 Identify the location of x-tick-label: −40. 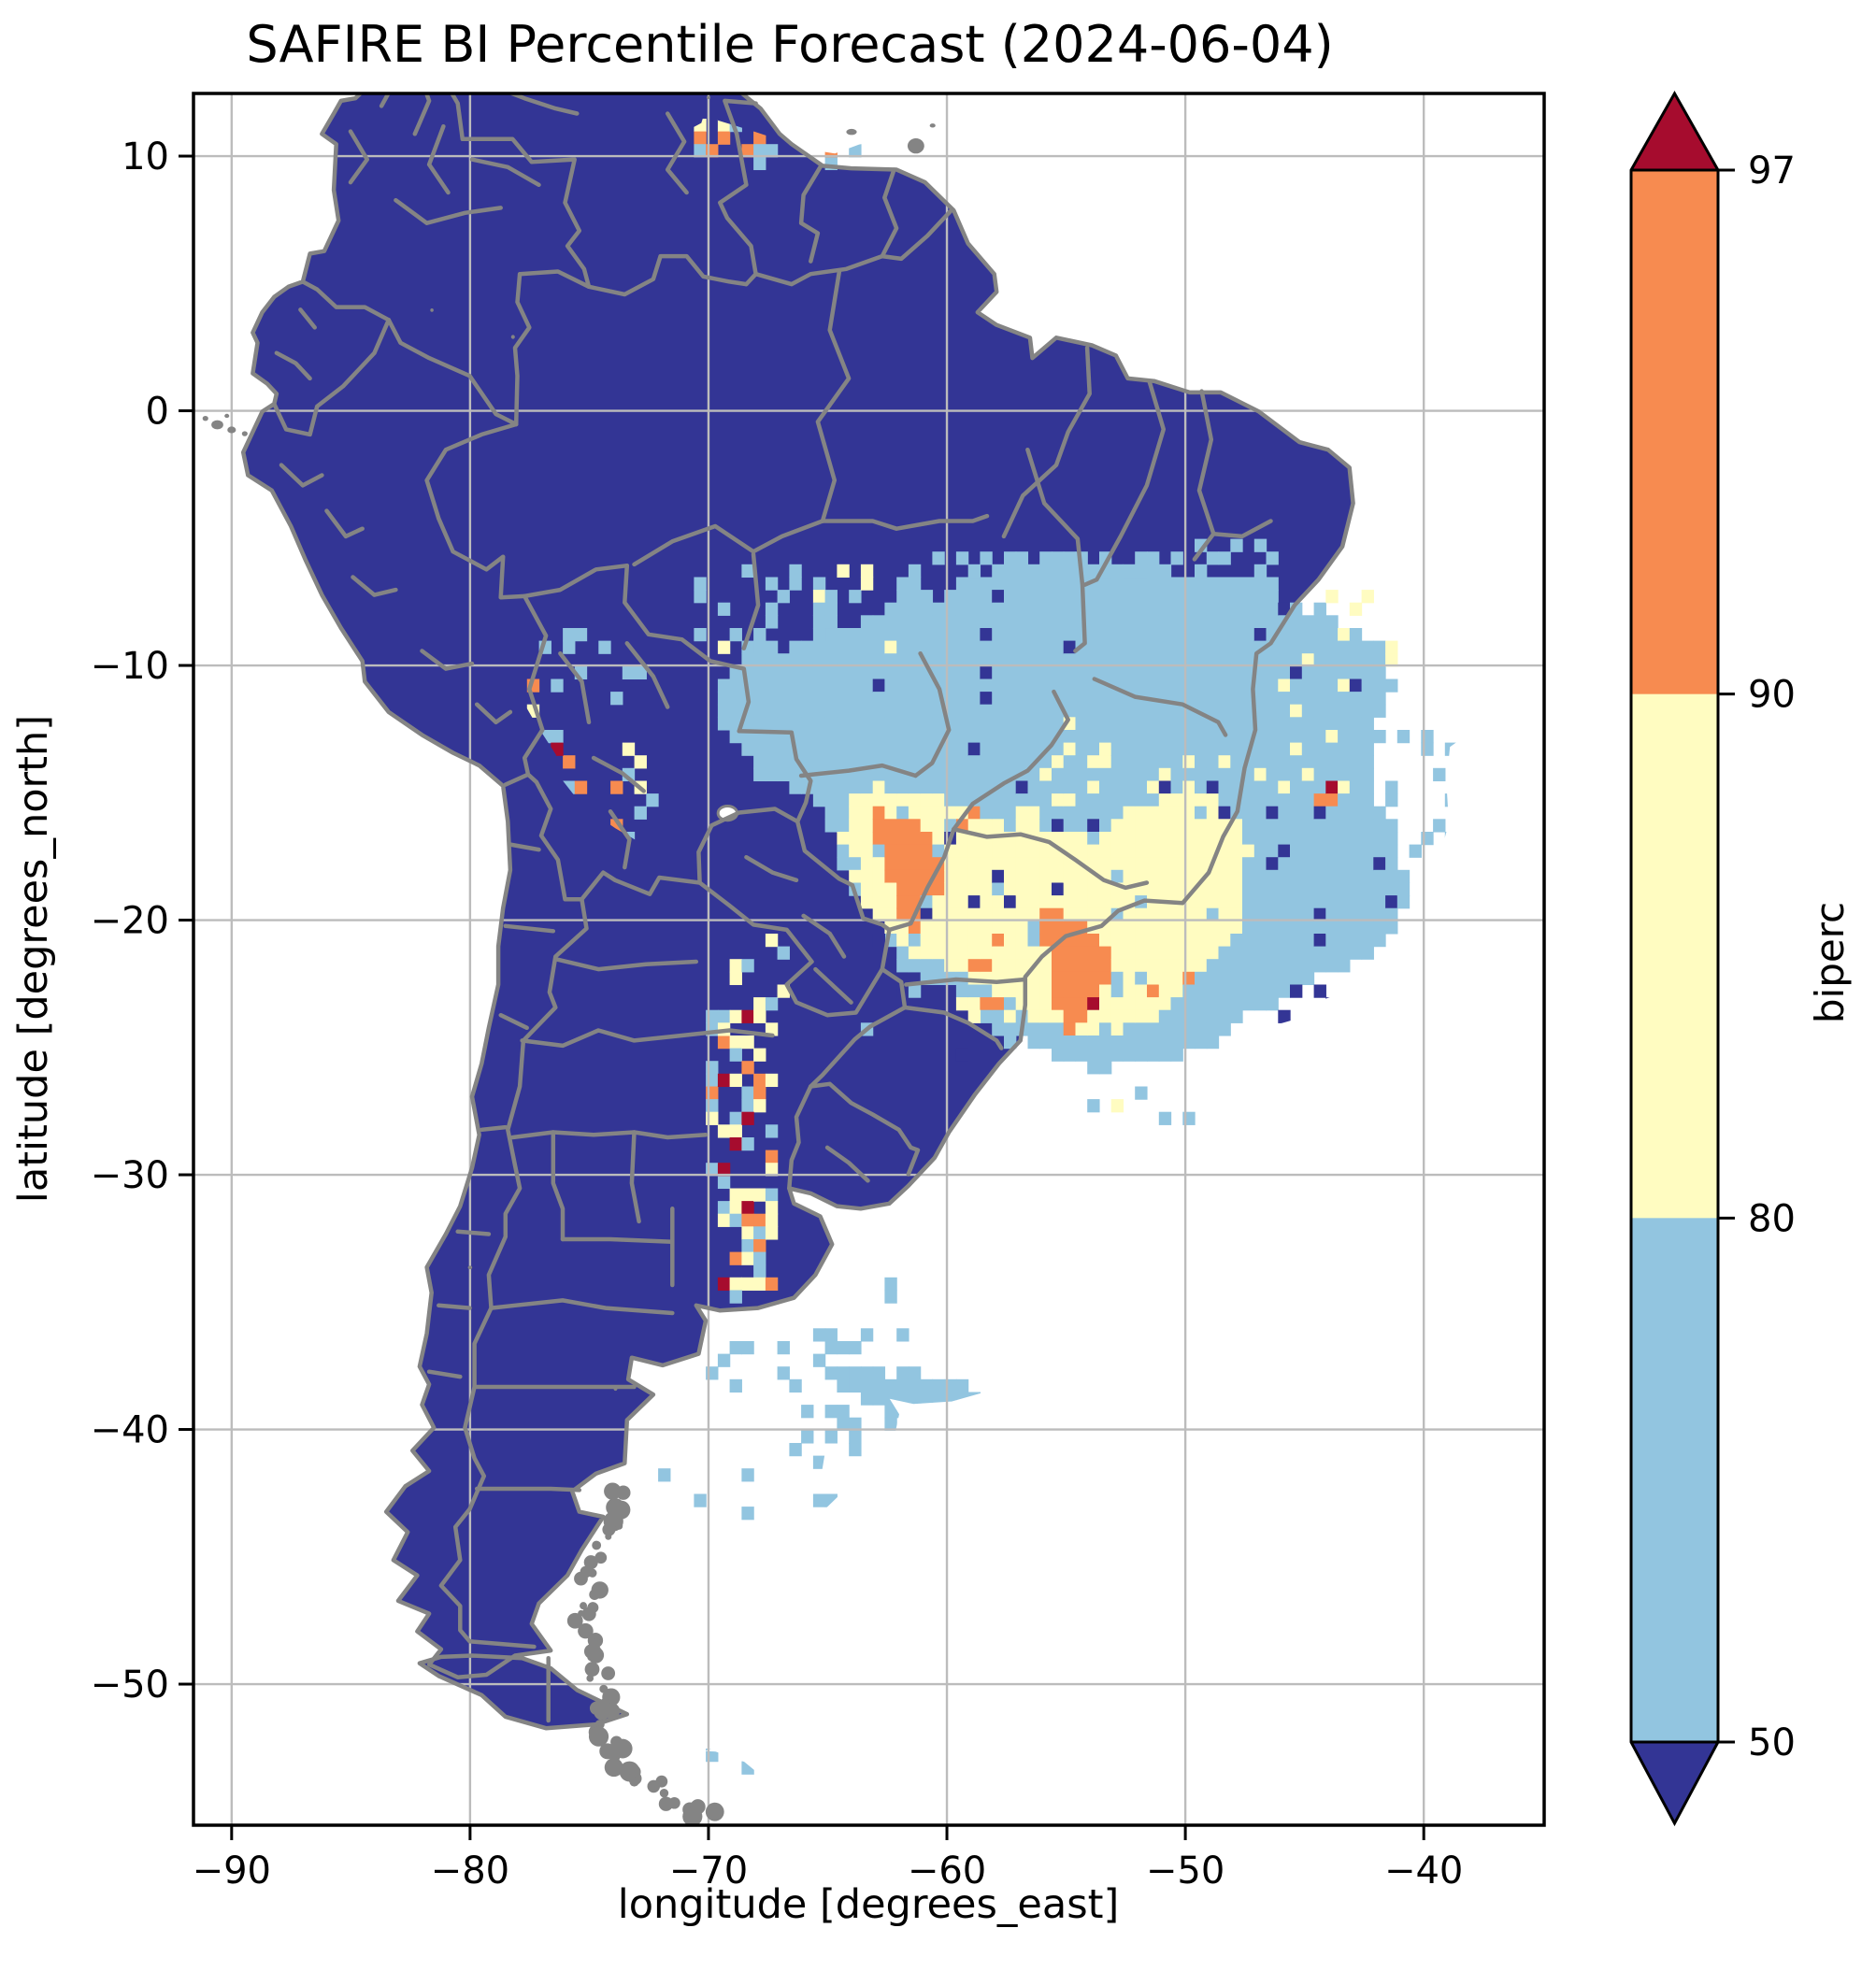
(1424, 1871).